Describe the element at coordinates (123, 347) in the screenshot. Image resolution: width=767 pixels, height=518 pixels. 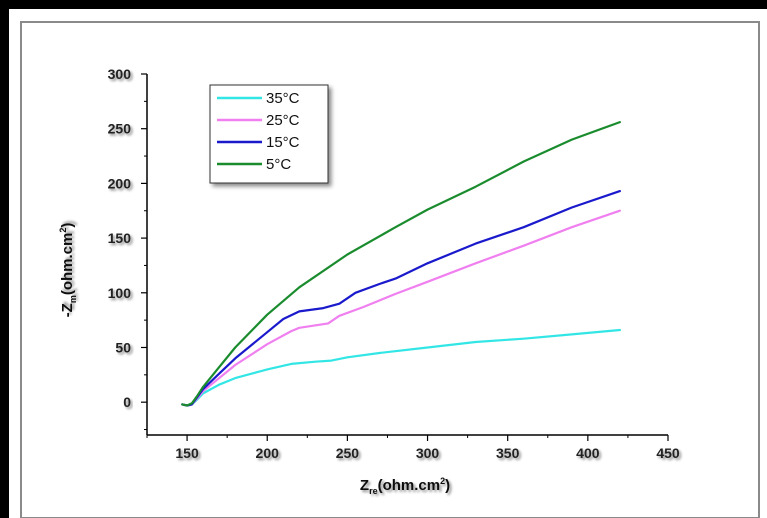
I see `y-tick-label: 50` at that location.